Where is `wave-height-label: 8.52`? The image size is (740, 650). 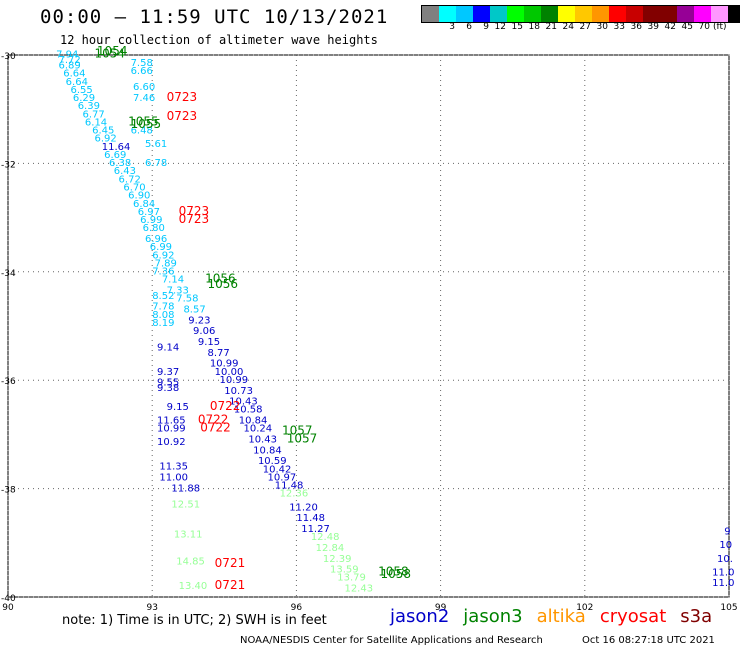
wave-height-label: 8.52 is located at coordinates (163, 296).